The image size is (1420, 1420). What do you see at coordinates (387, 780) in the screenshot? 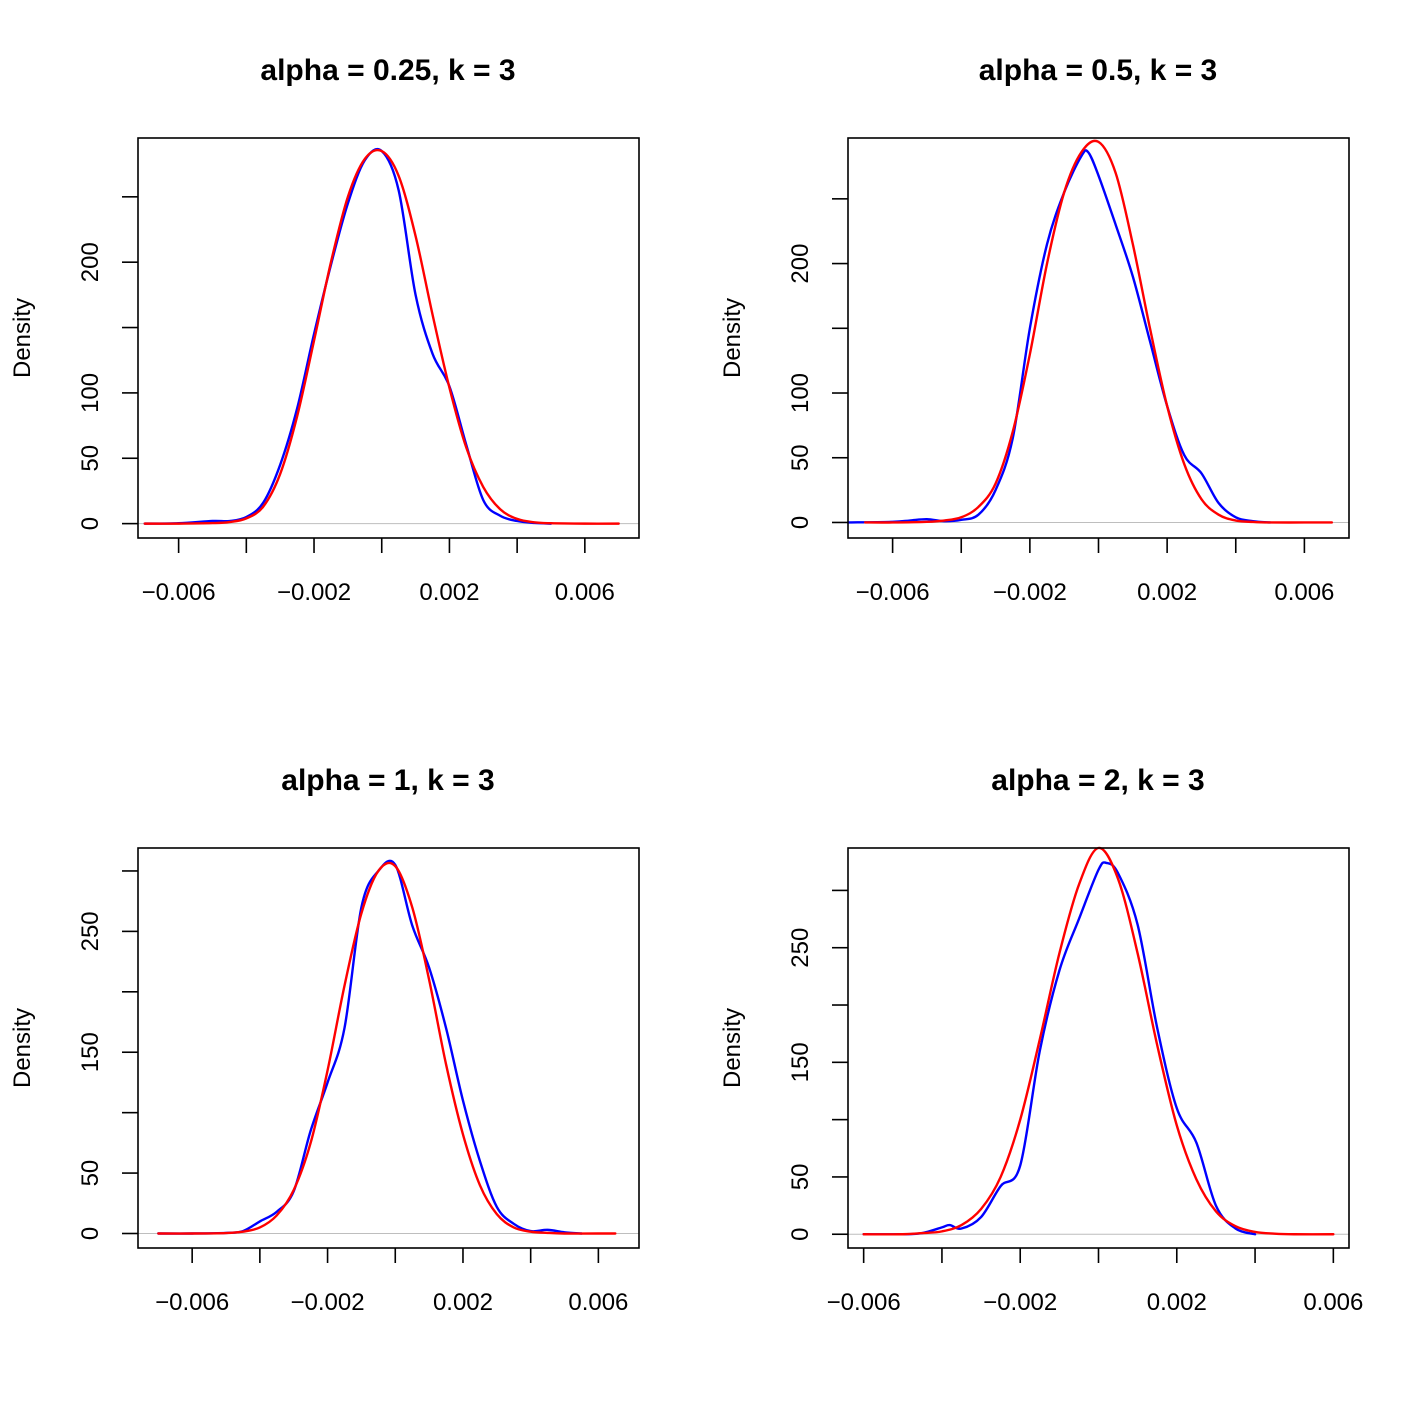
I see `chart-title: alpha = 1, k = 3` at bounding box center [387, 780].